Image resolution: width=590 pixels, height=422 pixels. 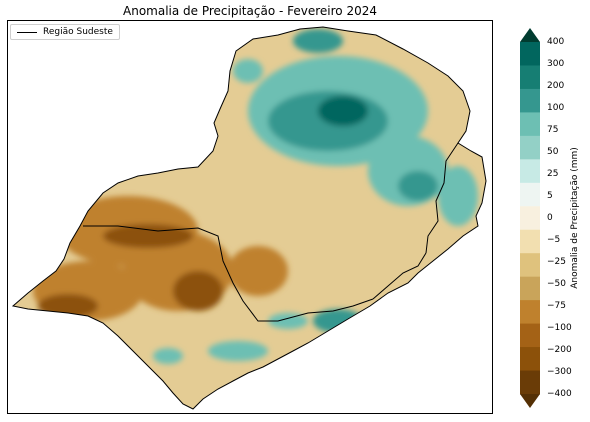 What do you see at coordinates (556, 108) in the screenshot?
I see `colorbar-tick-label: 100` at bounding box center [556, 108].